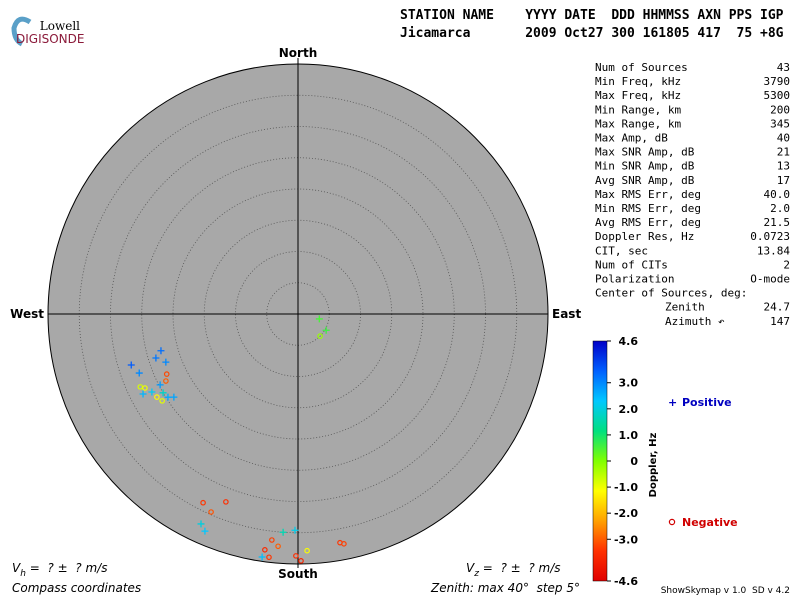  What do you see at coordinates (777, 95) in the screenshot?
I see `stat-value: 5300` at bounding box center [777, 95].